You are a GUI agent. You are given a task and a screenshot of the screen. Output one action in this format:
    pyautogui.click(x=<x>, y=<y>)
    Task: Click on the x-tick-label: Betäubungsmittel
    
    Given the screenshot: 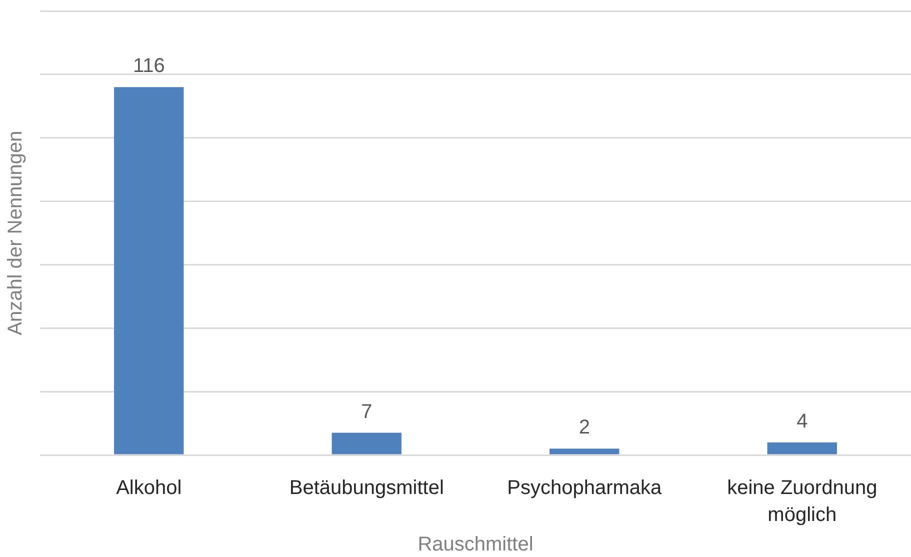 What is the action you would take?
    pyautogui.click(x=366, y=488)
    